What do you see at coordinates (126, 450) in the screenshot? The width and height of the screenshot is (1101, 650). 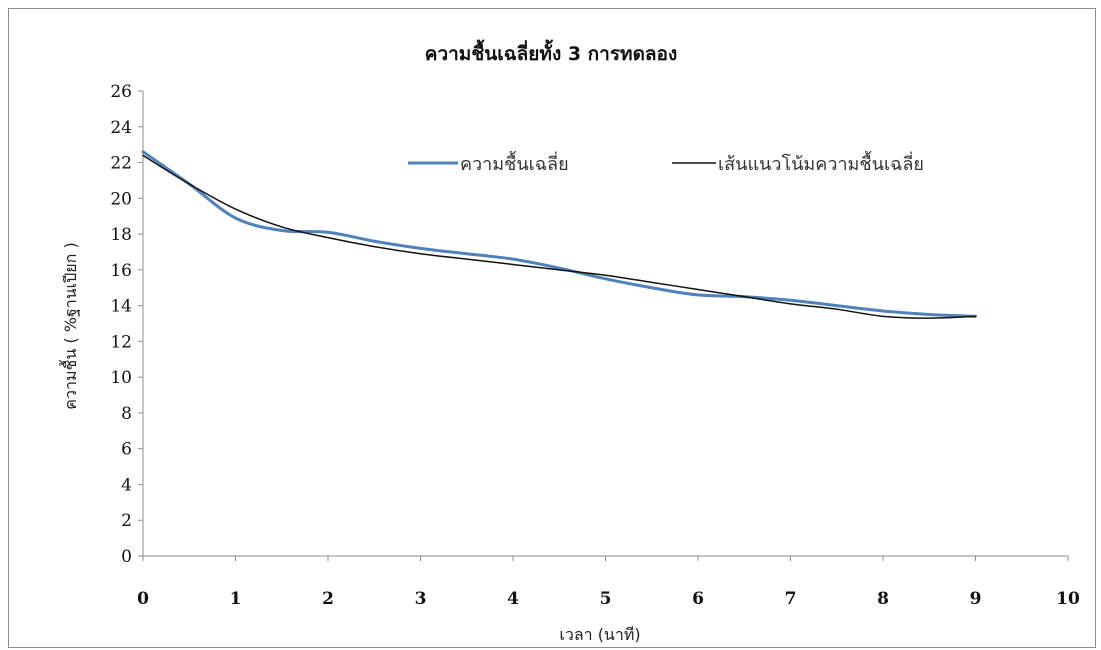 I see `y-tick-label: 6` at bounding box center [126, 450].